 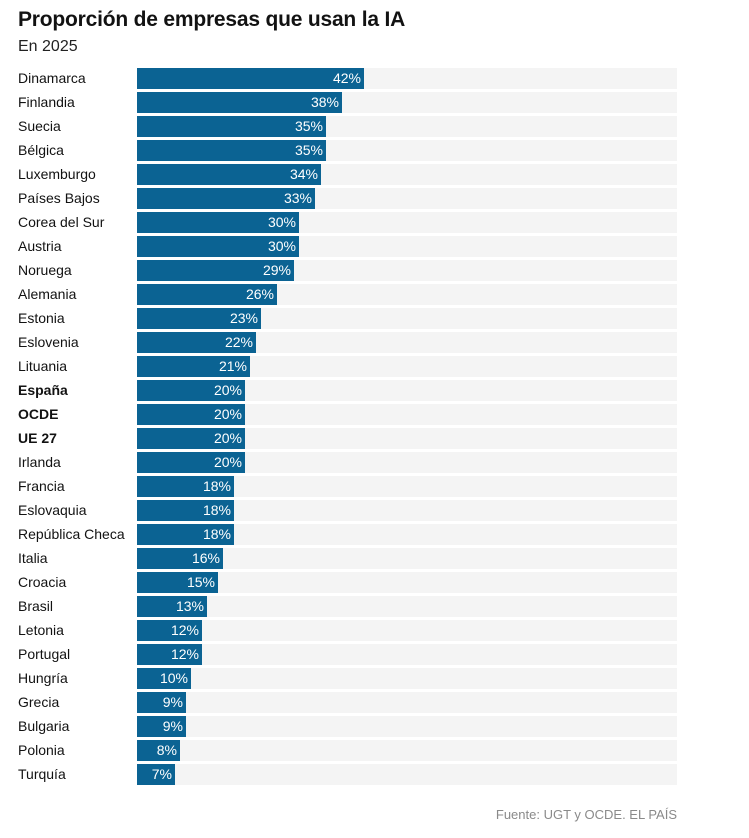 I want to click on bar-row: Letonia 12%, so click(x=374, y=630).